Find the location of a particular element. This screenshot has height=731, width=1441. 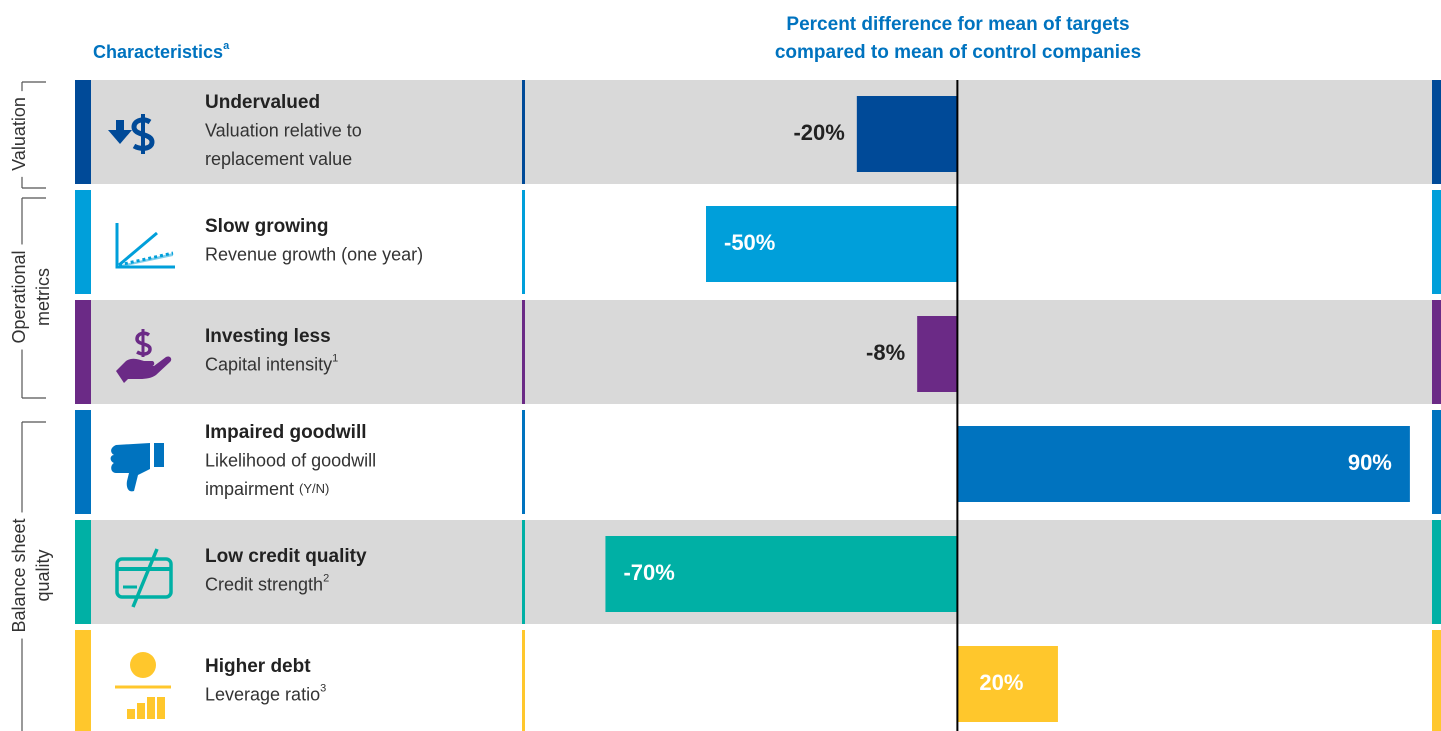

description-text: Capital intensity is located at coordinates (268, 364).